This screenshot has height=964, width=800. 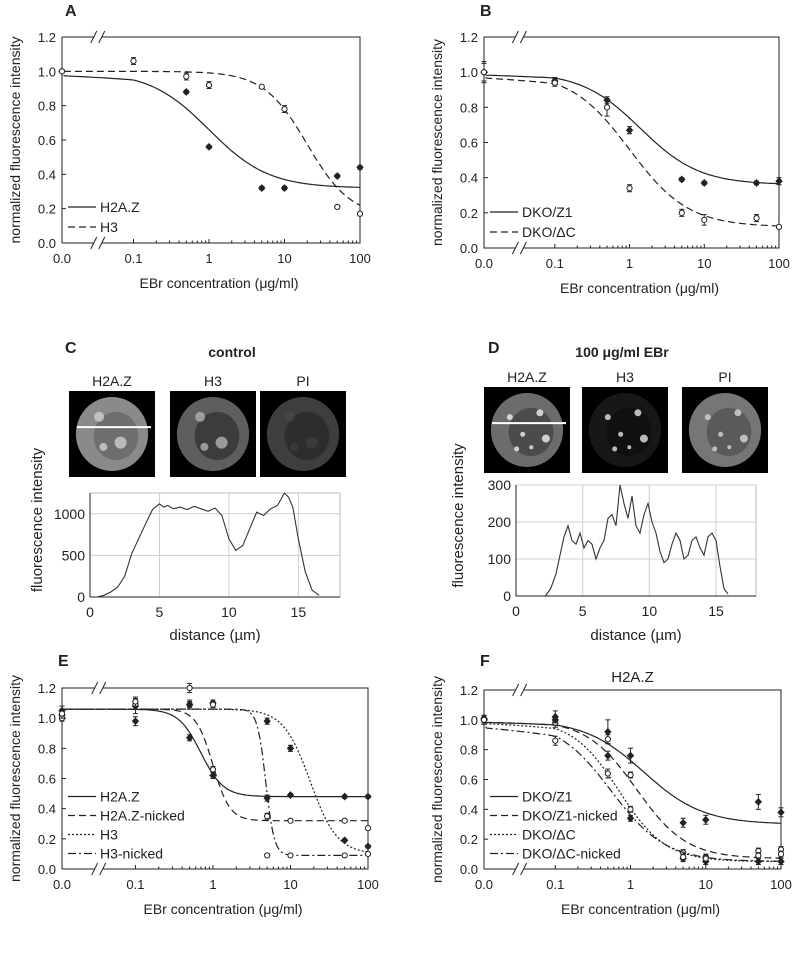 I want to click on panel-title: control, so click(x=231, y=352).